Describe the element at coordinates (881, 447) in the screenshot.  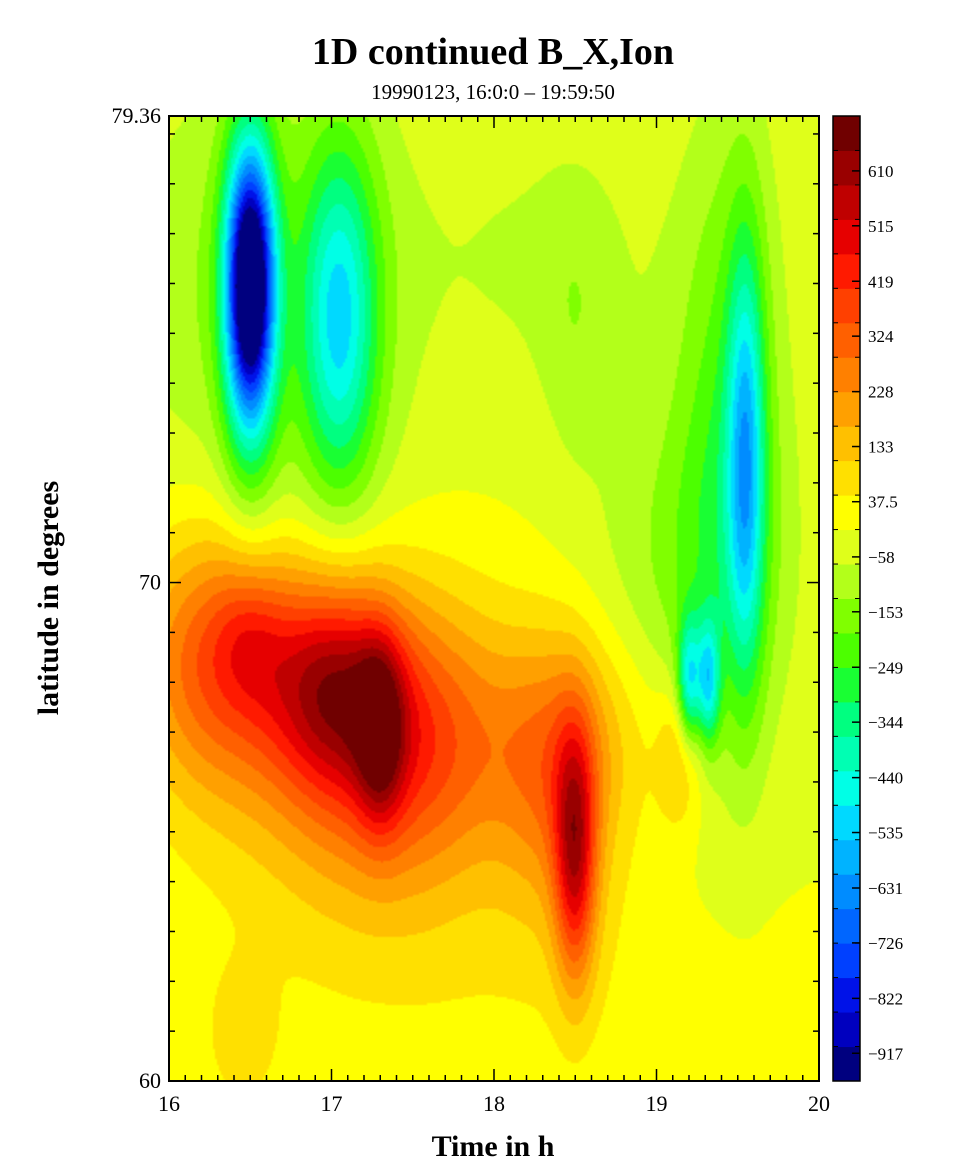
I see `colorbar-tick-label: 133` at that location.